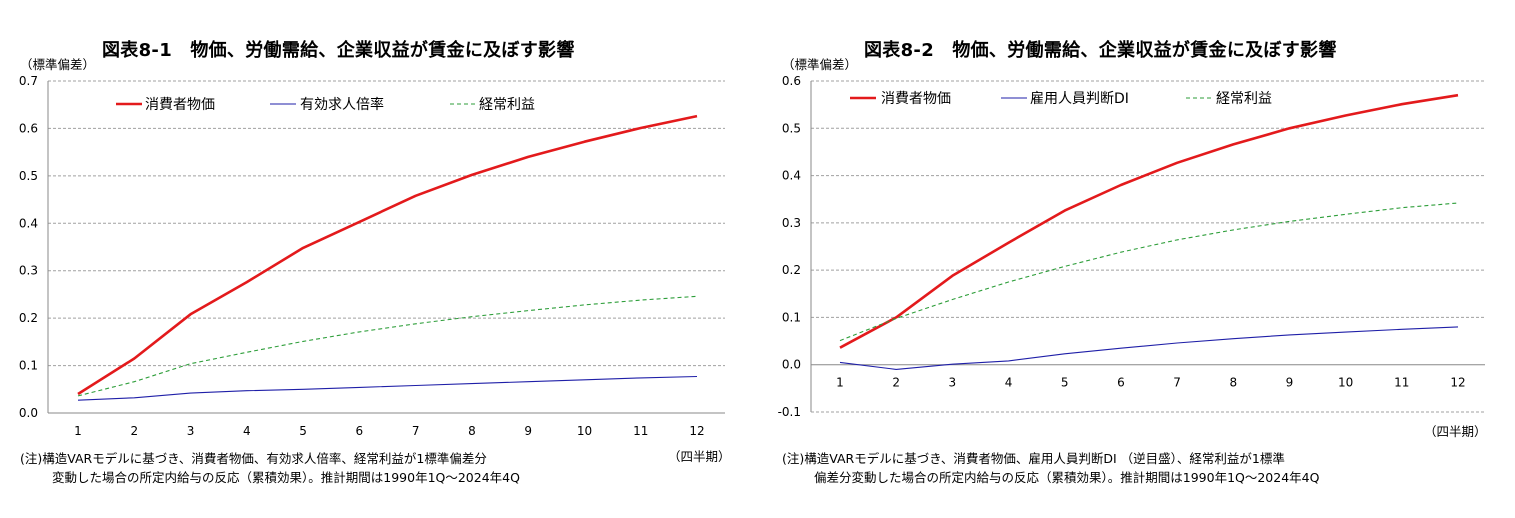 The height and width of the screenshot is (518, 1515). I want to click on y-tick-label: 0.7, so click(28, 81).